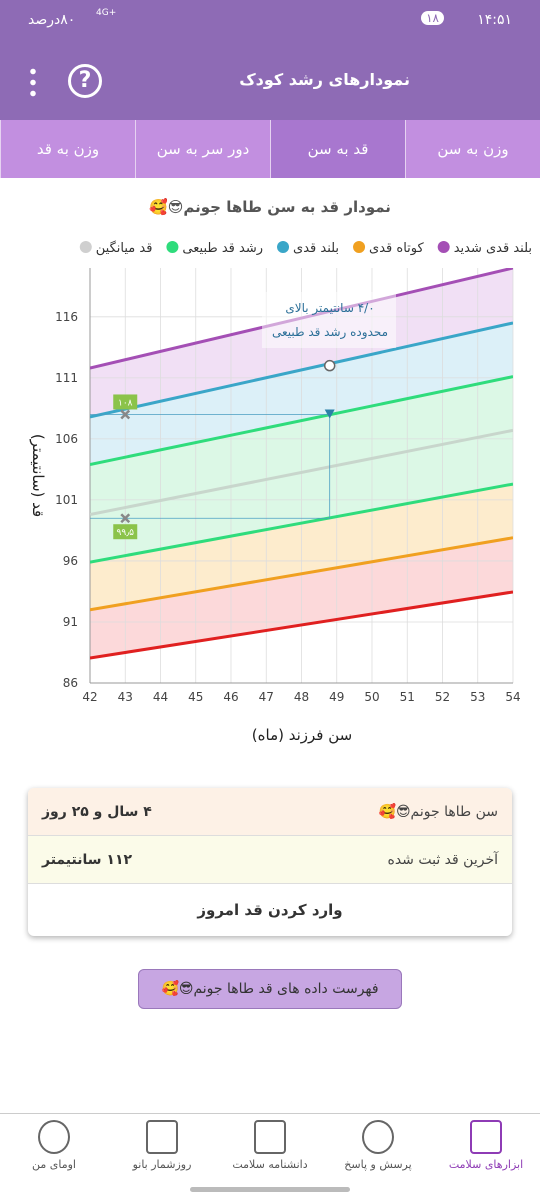  What do you see at coordinates (378, 1164) in the screenshot?
I see `nav-label: پرسش و پاسخ` at bounding box center [378, 1164].